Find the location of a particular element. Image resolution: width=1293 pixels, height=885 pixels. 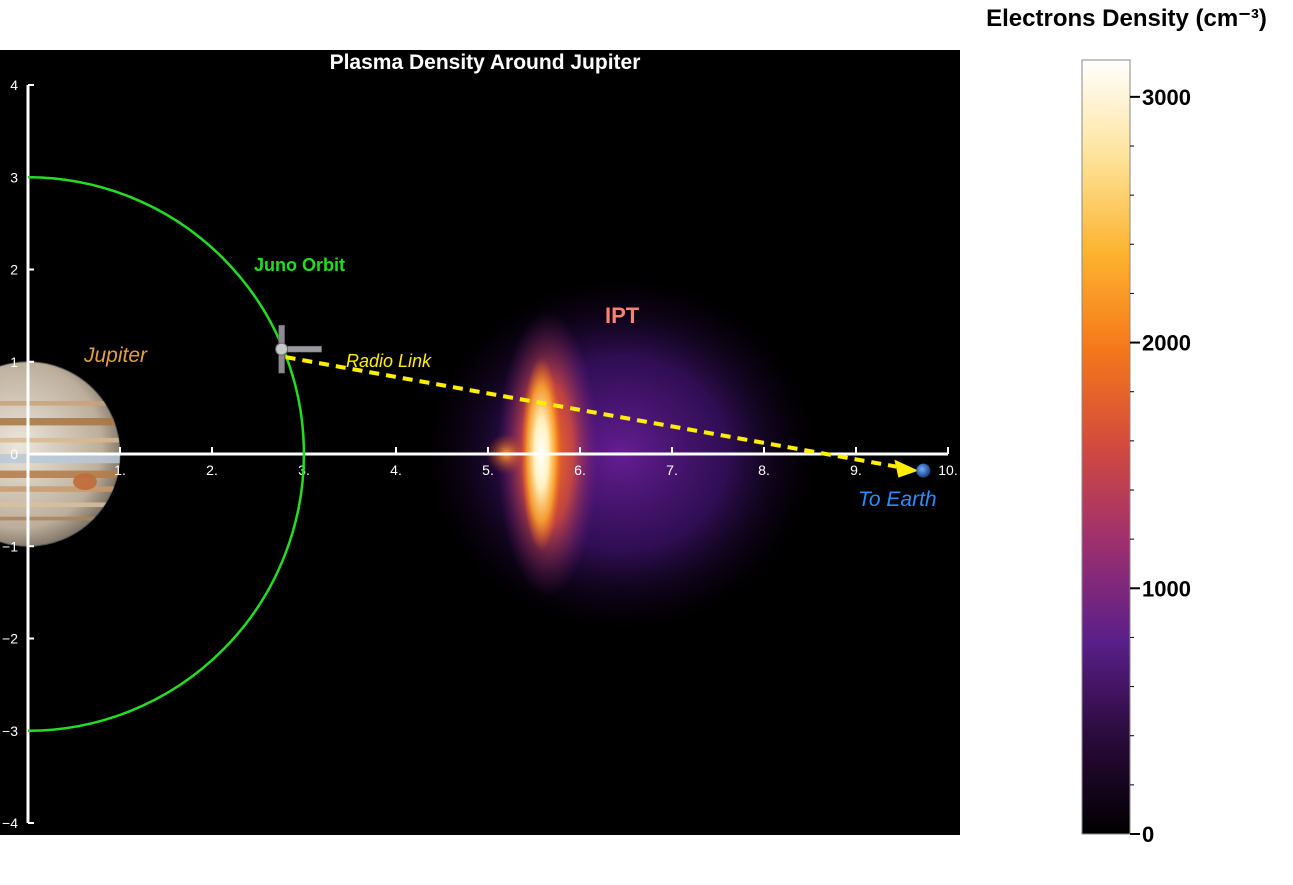

y-tick-label: 1 is located at coordinates (14, 362).